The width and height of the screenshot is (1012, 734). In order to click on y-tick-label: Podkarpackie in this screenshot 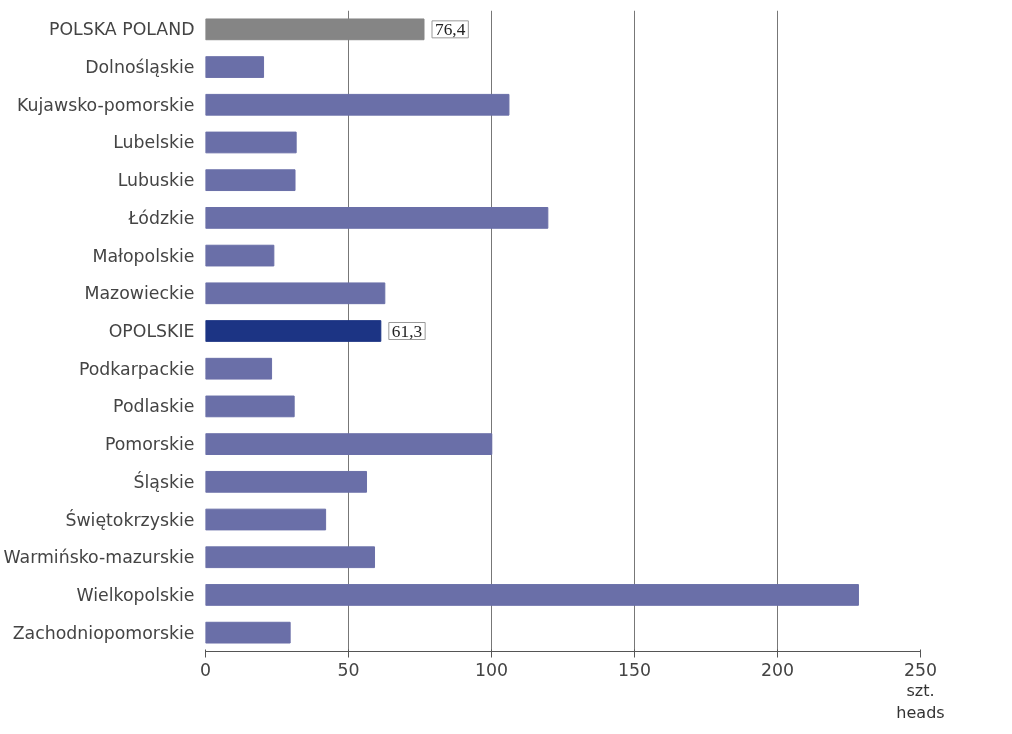, I will do `click(136, 368)`.